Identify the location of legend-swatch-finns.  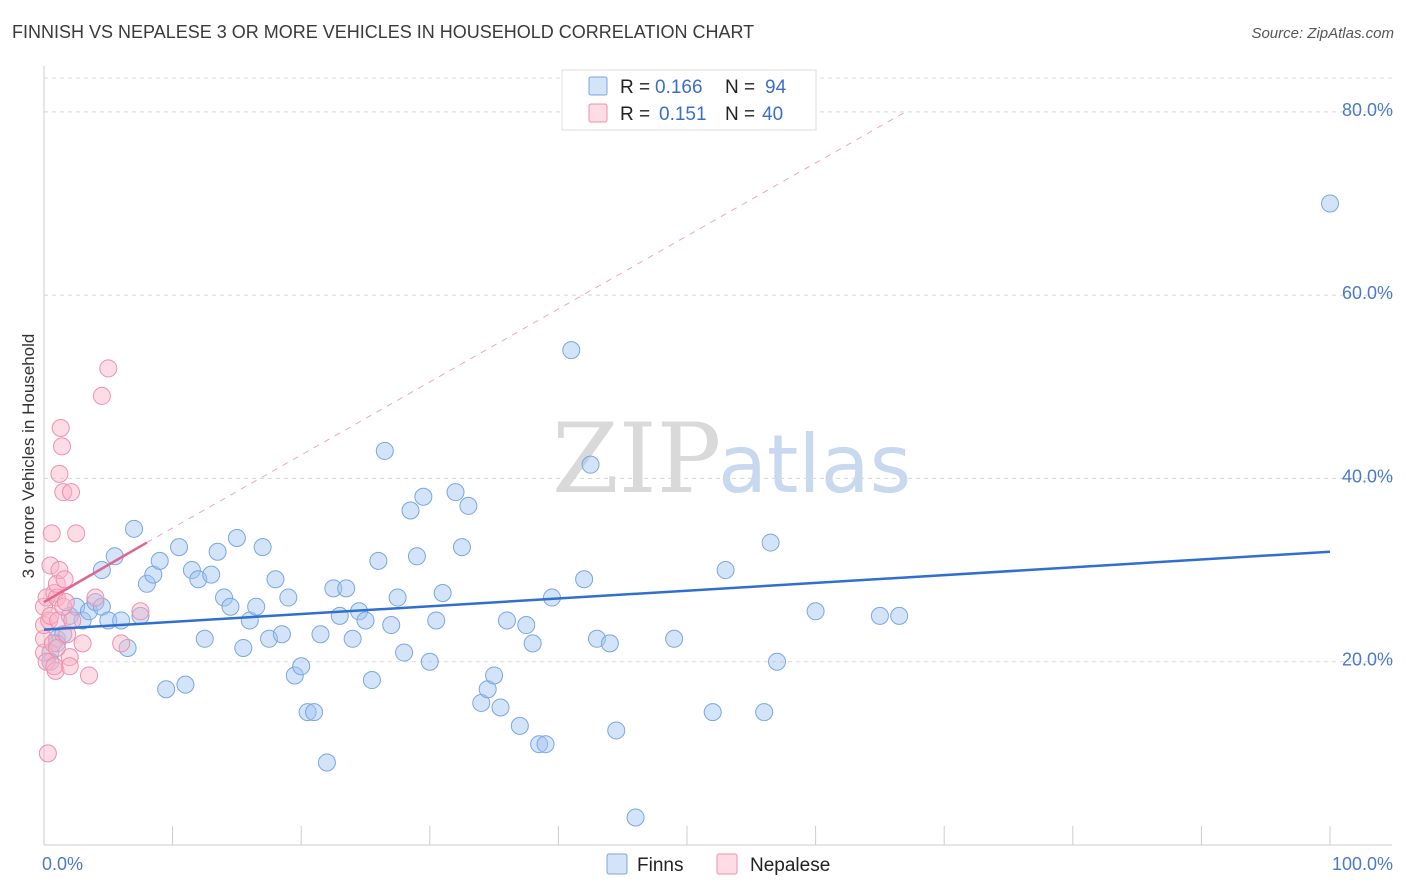
(598, 86).